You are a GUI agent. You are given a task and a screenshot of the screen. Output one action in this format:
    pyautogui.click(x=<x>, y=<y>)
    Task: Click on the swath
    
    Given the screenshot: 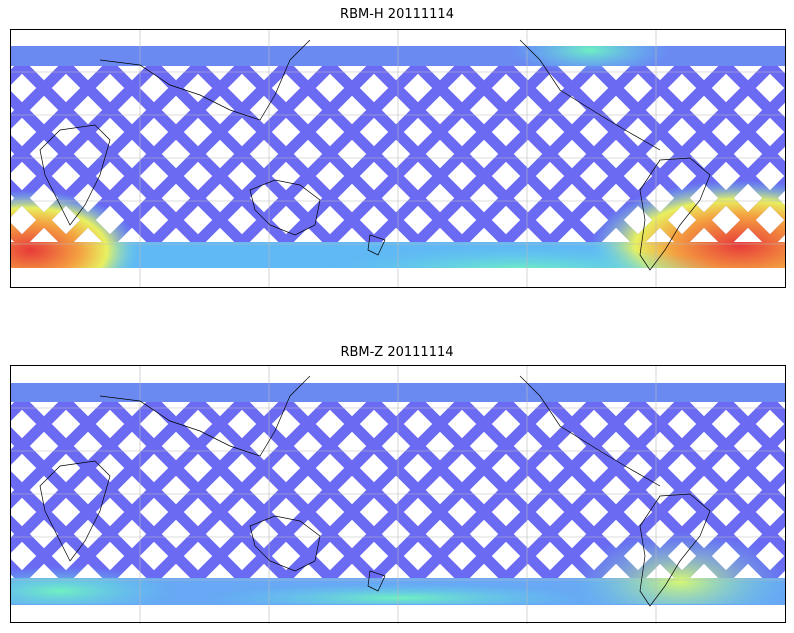 What is the action you would take?
    pyautogui.click(x=397, y=392)
    